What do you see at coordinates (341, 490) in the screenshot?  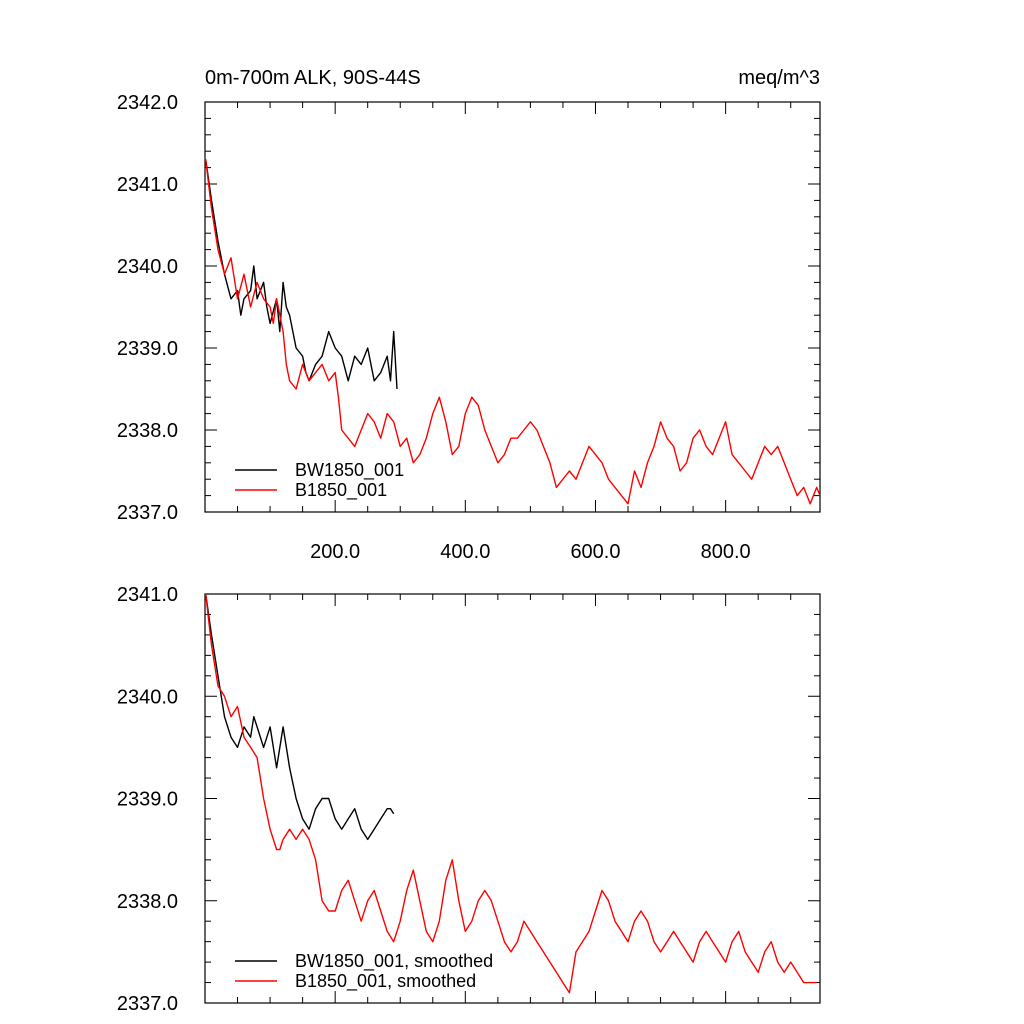 I see `legend-label: B1850_001` at bounding box center [341, 490].